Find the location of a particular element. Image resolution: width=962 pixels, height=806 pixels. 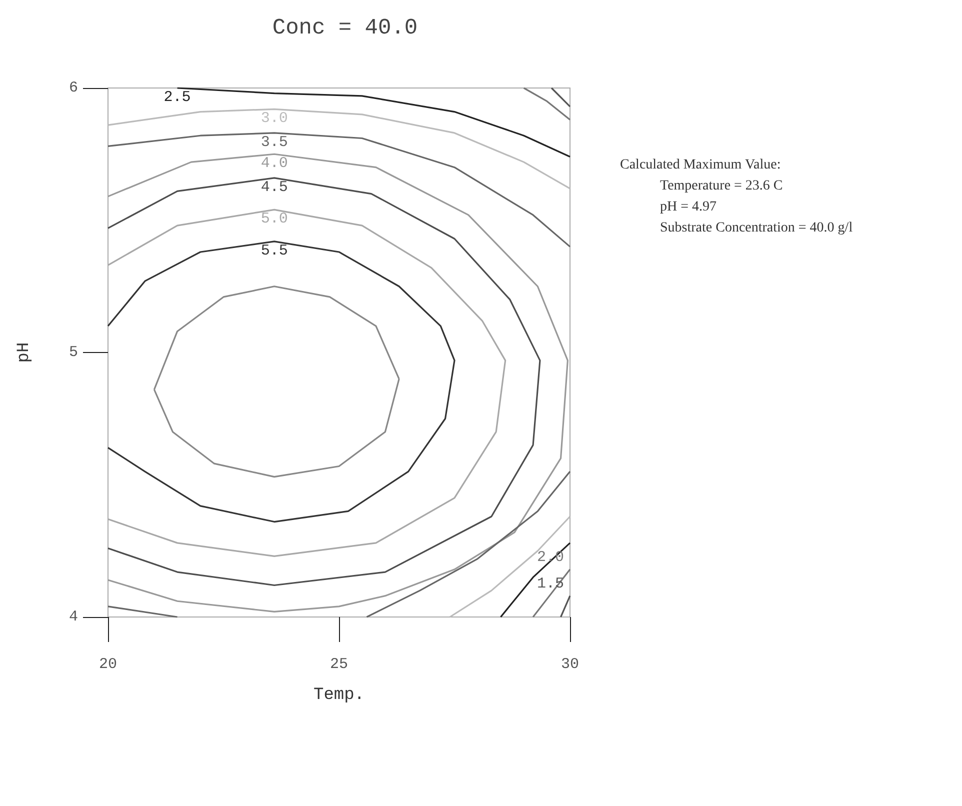

y-tick-label: 5 is located at coordinates (73, 352).